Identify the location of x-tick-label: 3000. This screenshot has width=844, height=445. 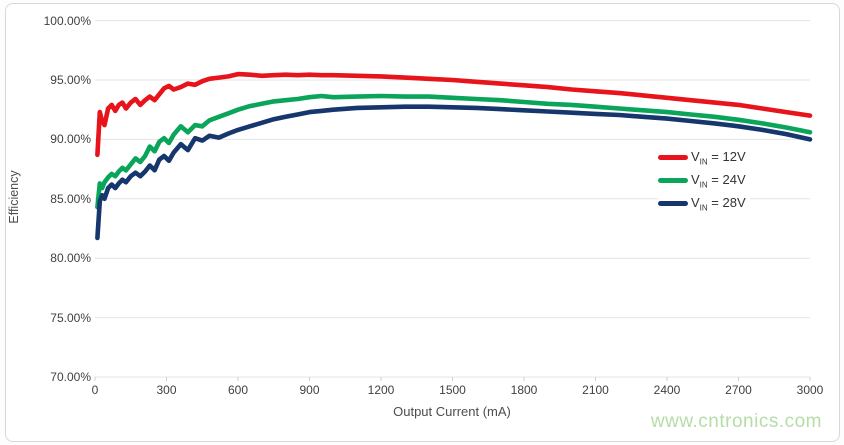
(810, 390).